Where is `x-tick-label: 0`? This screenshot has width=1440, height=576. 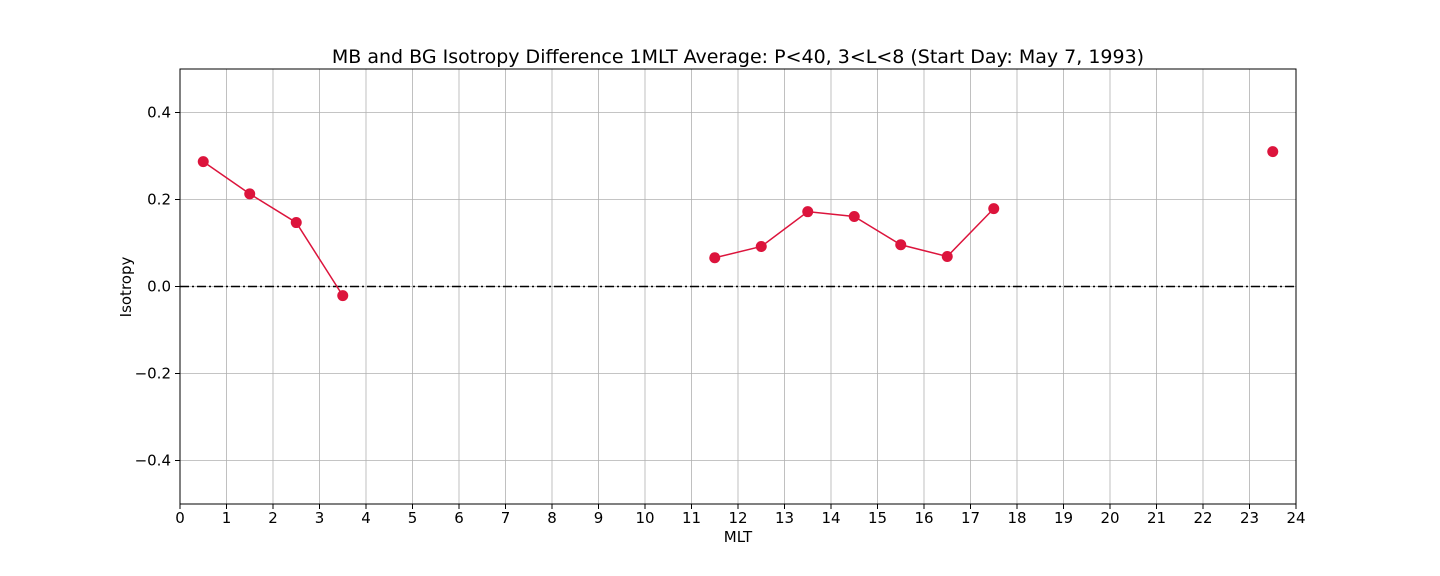 x-tick-label: 0 is located at coordinates (180, 518).